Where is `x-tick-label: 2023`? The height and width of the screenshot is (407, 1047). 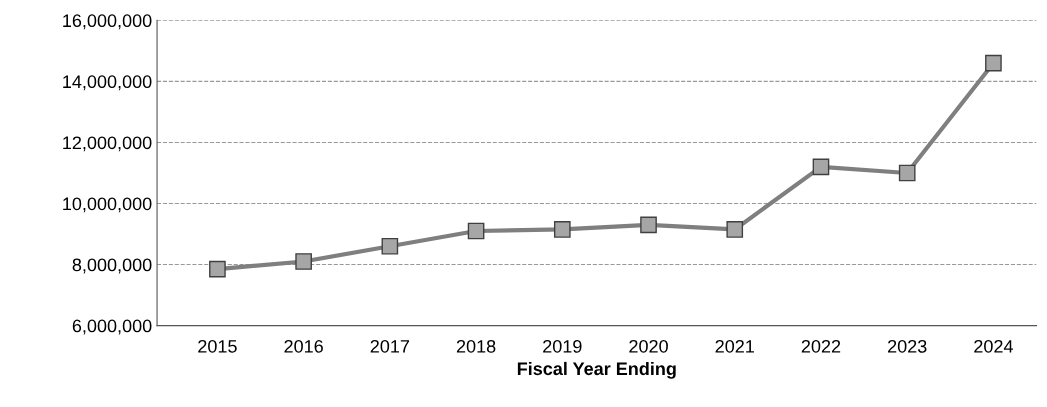
x-tick-label: 2023 is located at coordinates (907, 346).